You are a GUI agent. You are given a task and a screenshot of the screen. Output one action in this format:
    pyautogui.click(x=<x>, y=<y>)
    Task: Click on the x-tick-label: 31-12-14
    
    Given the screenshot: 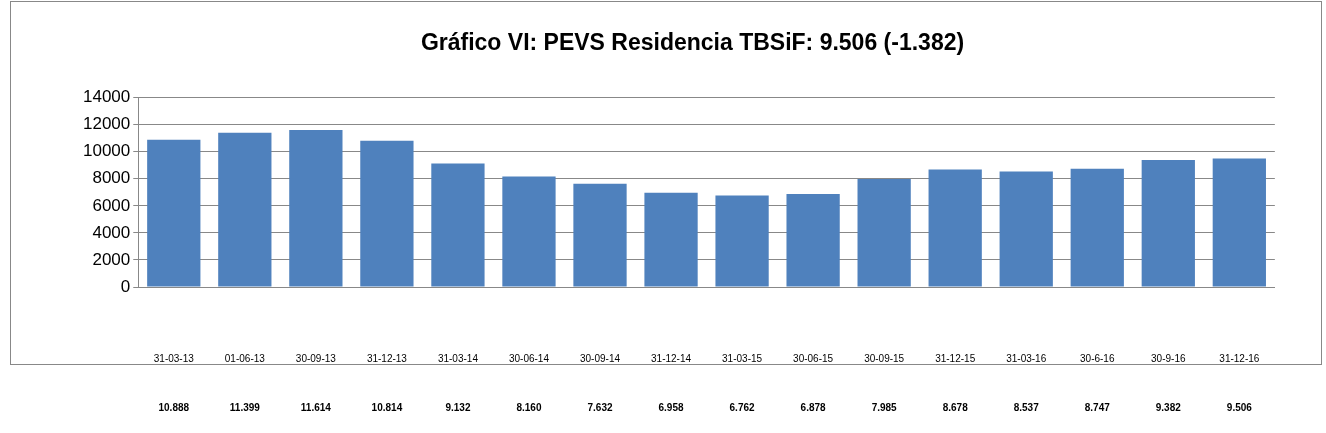 What is the action you would take?
    pyautogui.click(x=671, y=358)
    